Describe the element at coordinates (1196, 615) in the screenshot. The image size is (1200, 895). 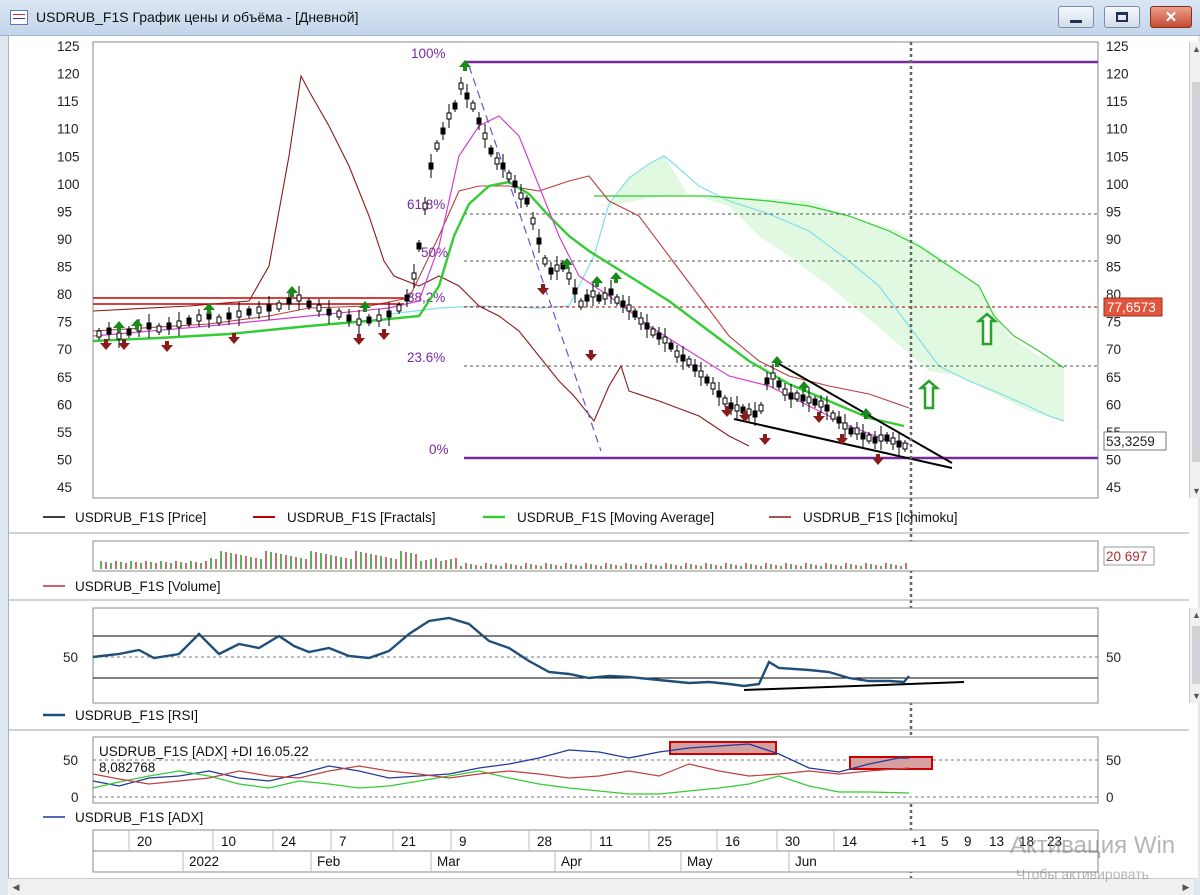
I see `rsi-scroll-up-icon: ▲` at that location.